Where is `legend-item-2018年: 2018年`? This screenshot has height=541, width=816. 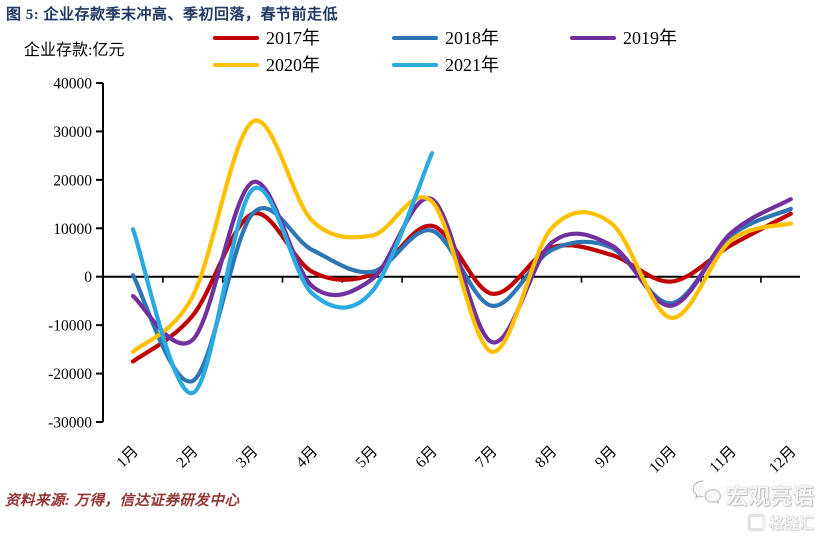
legend-item-2018年: 2018年 is located at coordinates (445, 38).